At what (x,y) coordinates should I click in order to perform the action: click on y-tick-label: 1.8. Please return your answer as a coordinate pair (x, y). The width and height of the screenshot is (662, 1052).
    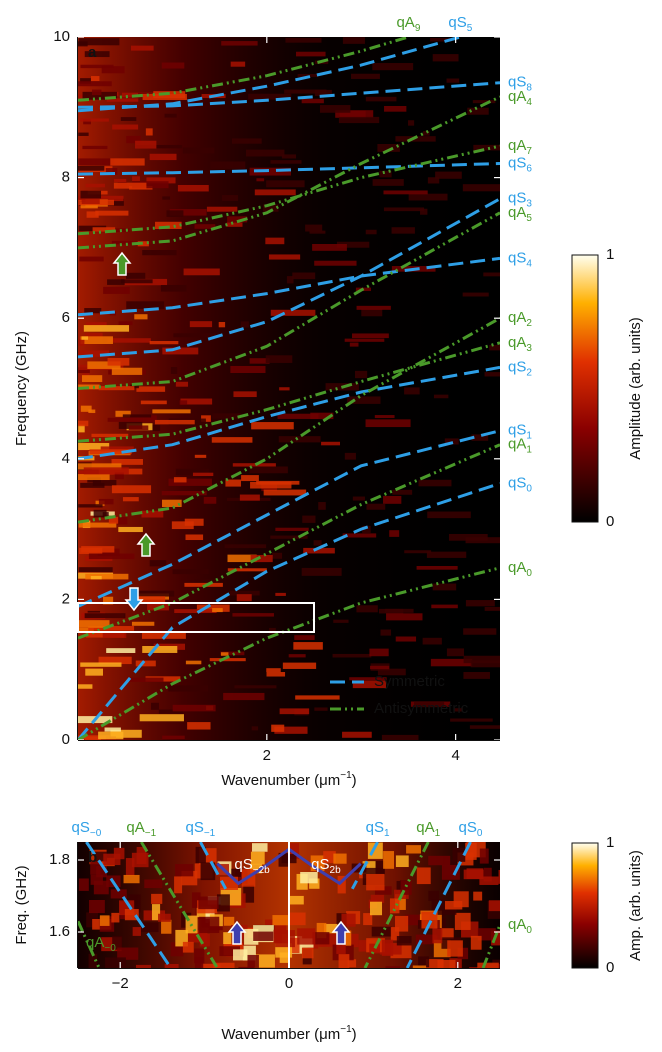
    Looking at the image, I should click on (59, 859).